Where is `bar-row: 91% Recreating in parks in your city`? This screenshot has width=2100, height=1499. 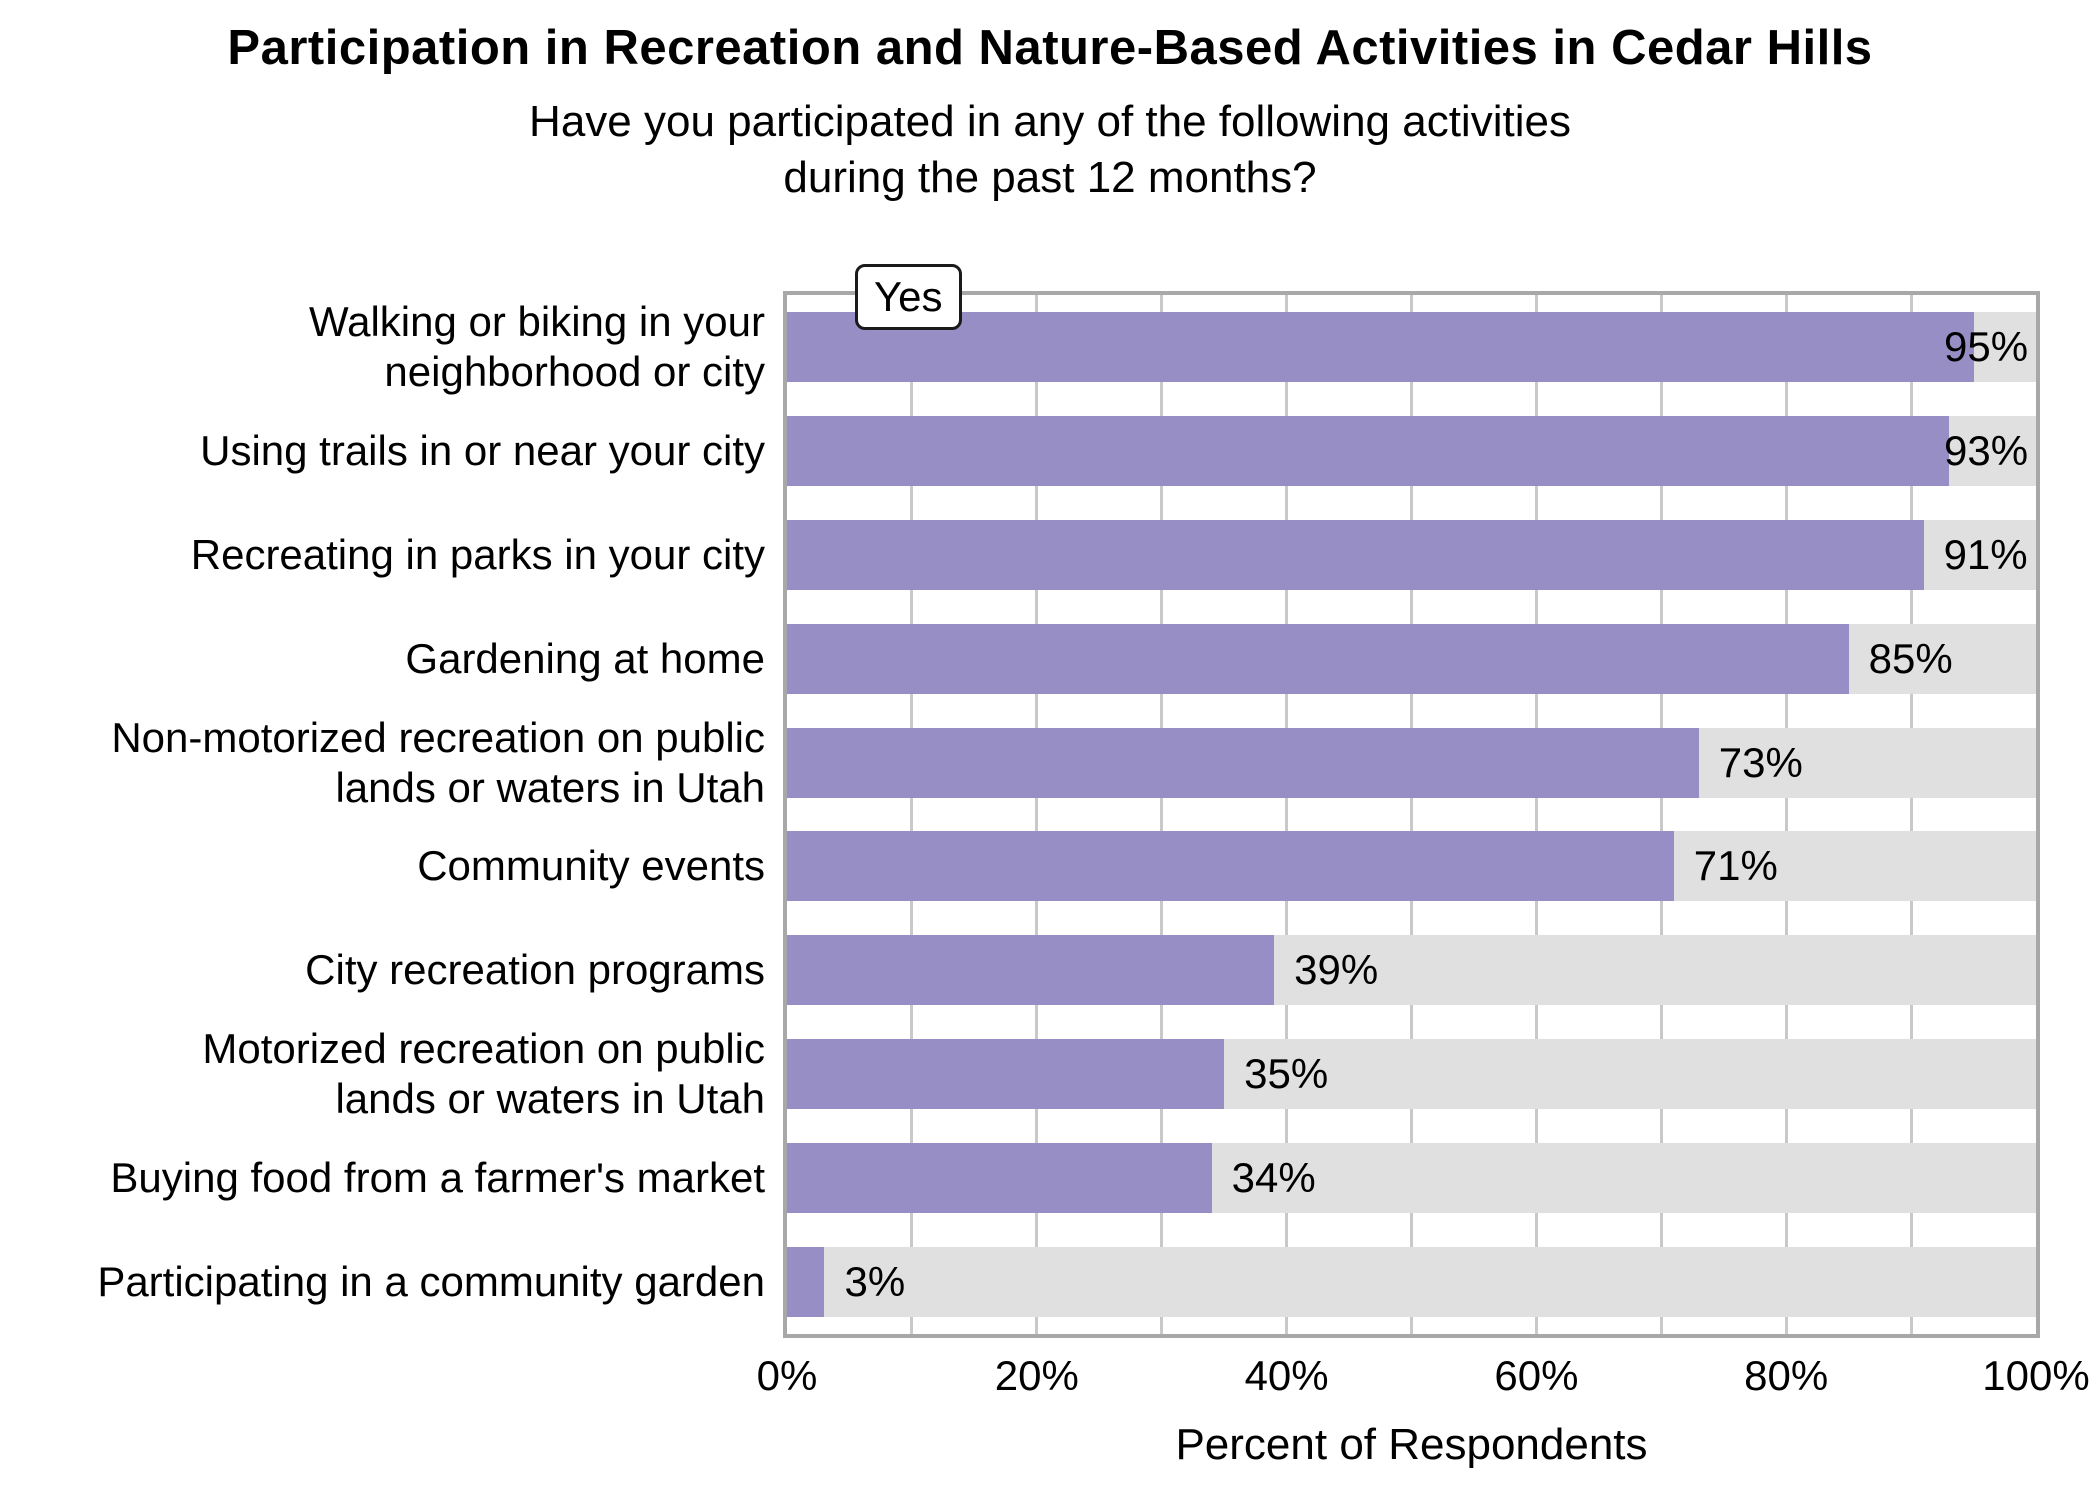
bar-row: 91% Recreating in parks in your city is located at coordinates (1113, 555).